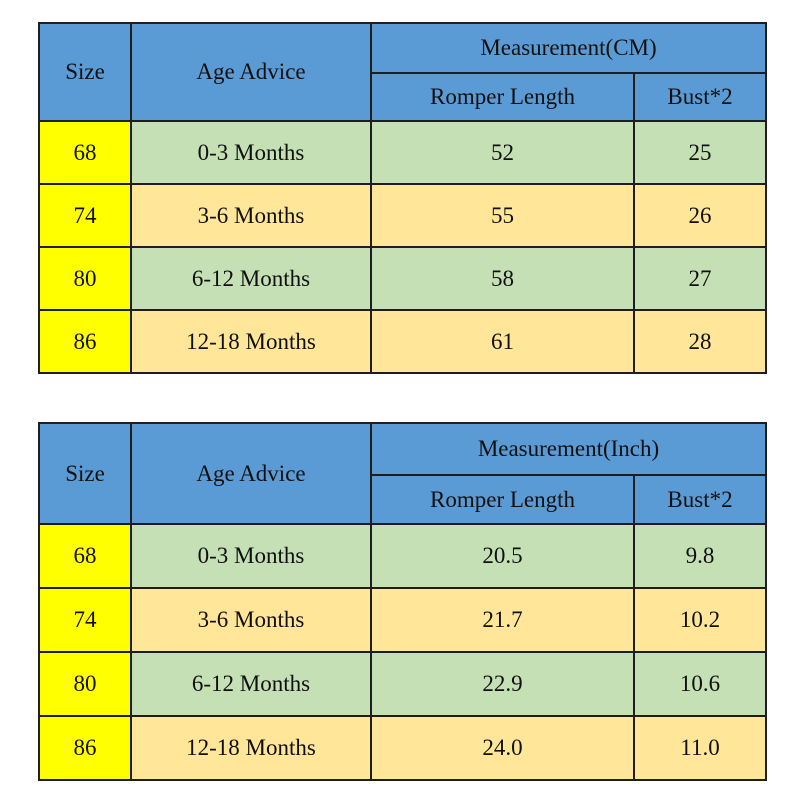 Image resolution: width=800 pixels, height=800 pixels. What do you see at coordinates (502, 278) in the screenshot?
I see `cell-romper-length: 58` at bounding box center [502, 278].